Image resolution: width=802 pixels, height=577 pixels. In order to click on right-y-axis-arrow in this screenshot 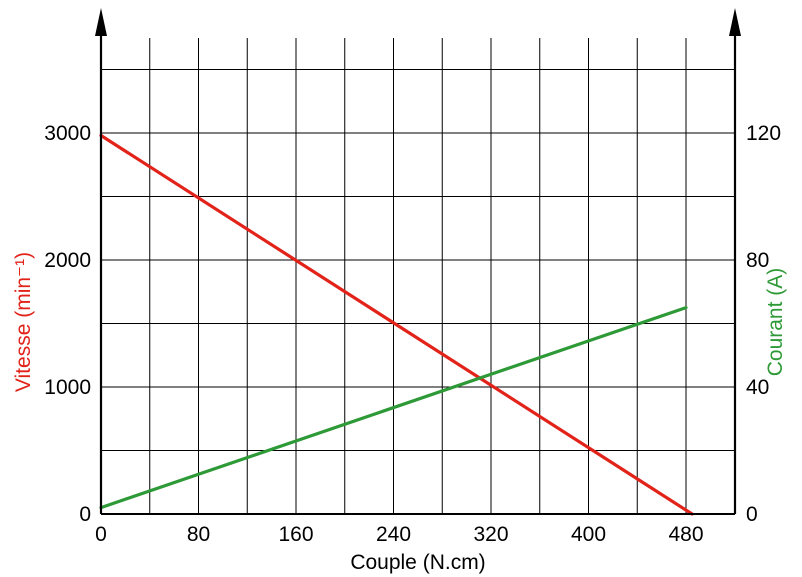, I will do `click(735, 22)`.